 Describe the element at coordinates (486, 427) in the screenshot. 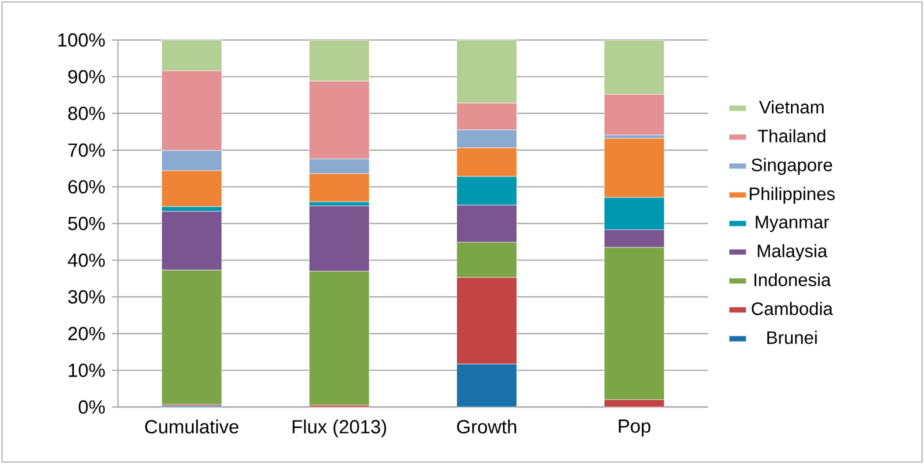

I see `x-tick-label: Growth` at that location.